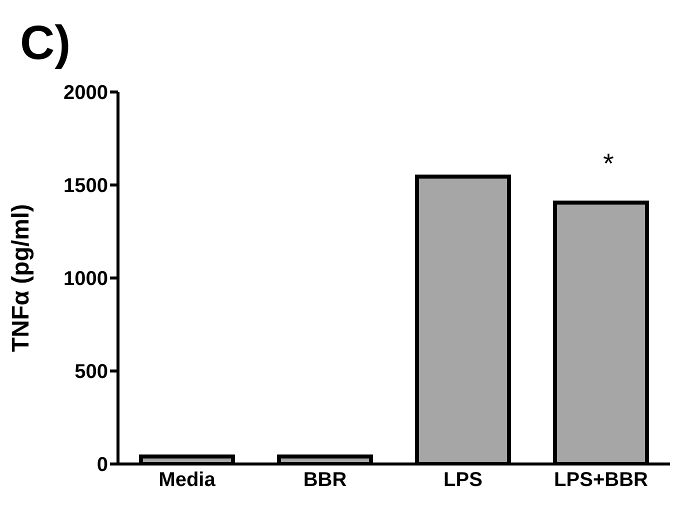 This screenshot has width=685, height=512. What do you see at coordinates (601, 480) in the screenshot?
I see `x-tick-label: LPS+BBR` at bounding box center [601, 480].